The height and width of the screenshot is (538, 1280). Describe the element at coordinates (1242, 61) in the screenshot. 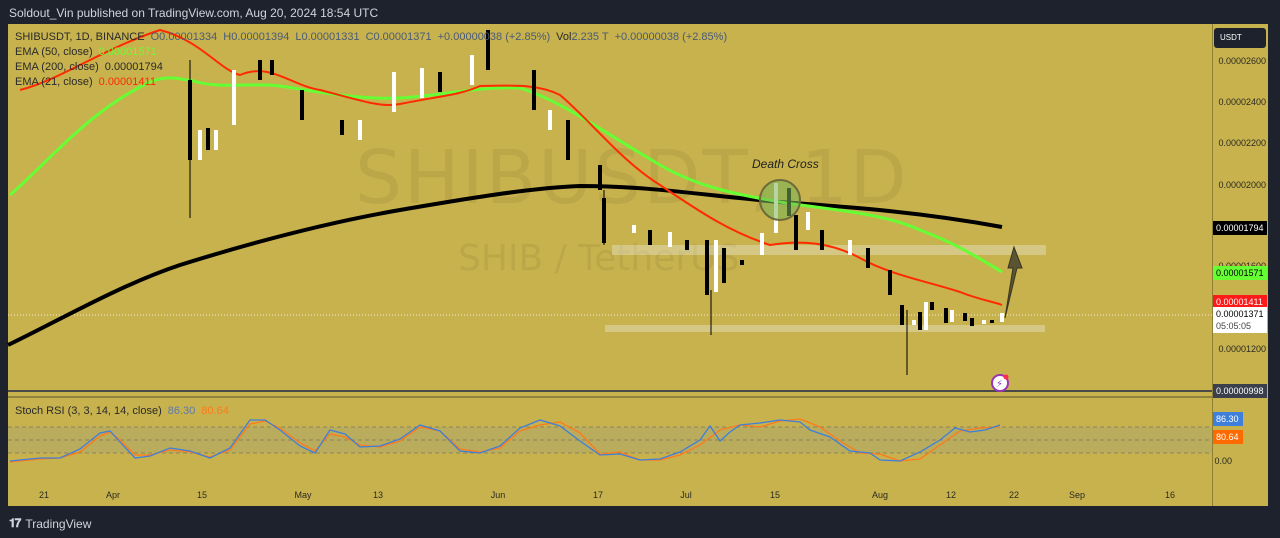

I see `price-tick: 0.00002600` at that location.